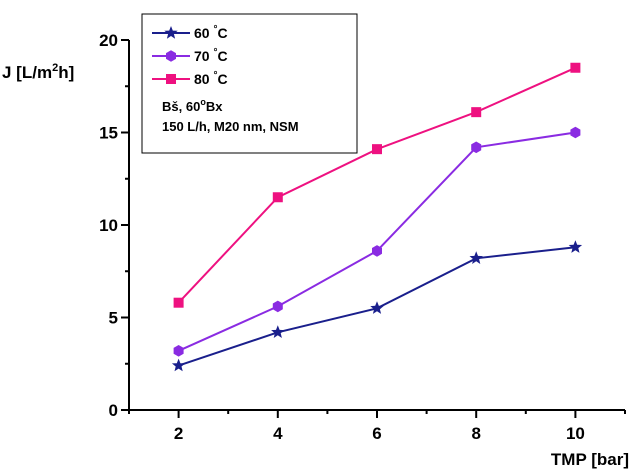 Image resolution: width=629 pixels, height=472 pixels. What do you see at coordinates (211, 55) in the screenshot?
I see `legend-label: 70 °C` at bounding box center [211, 55].